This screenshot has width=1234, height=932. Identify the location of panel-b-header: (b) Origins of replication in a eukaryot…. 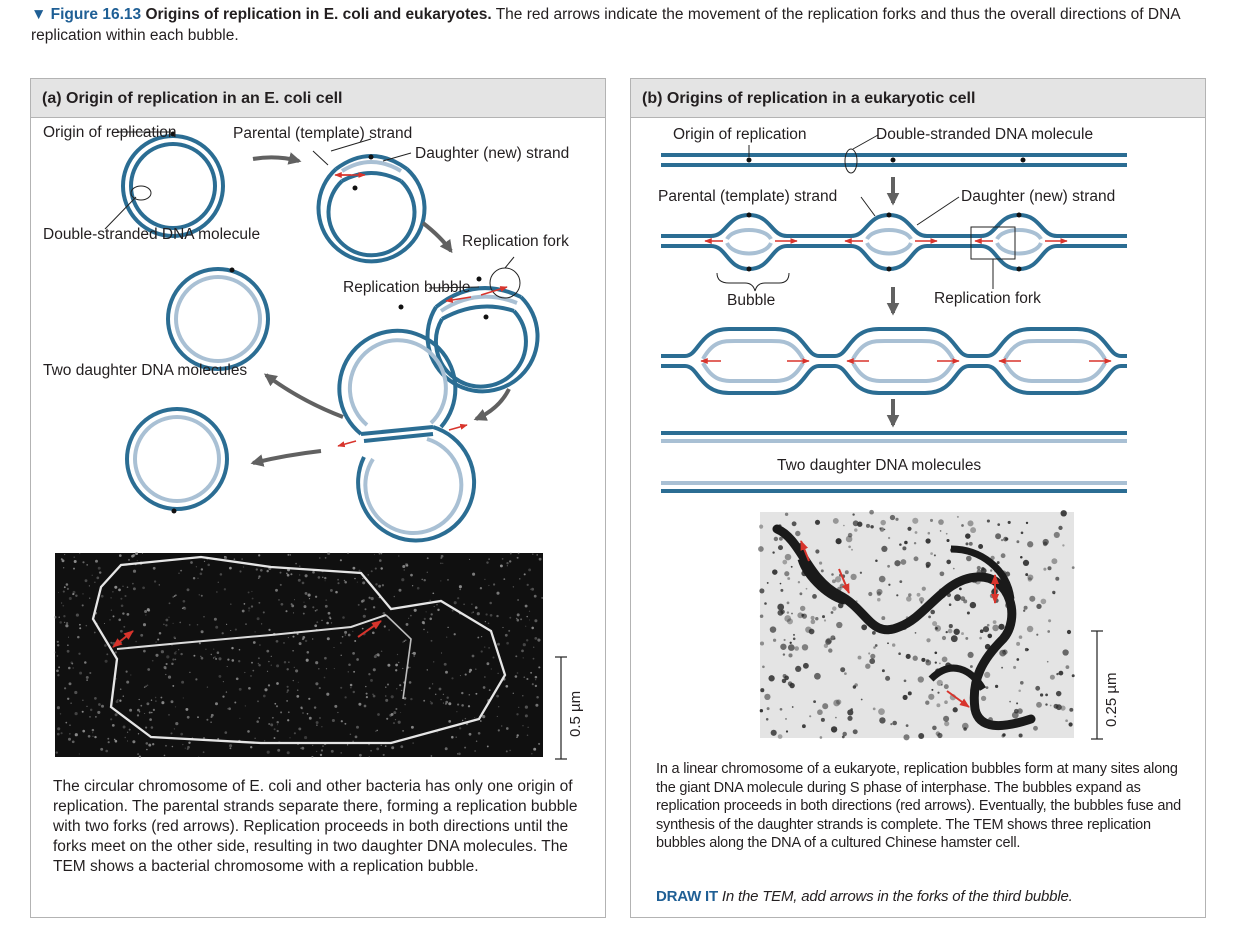
(918, 98).